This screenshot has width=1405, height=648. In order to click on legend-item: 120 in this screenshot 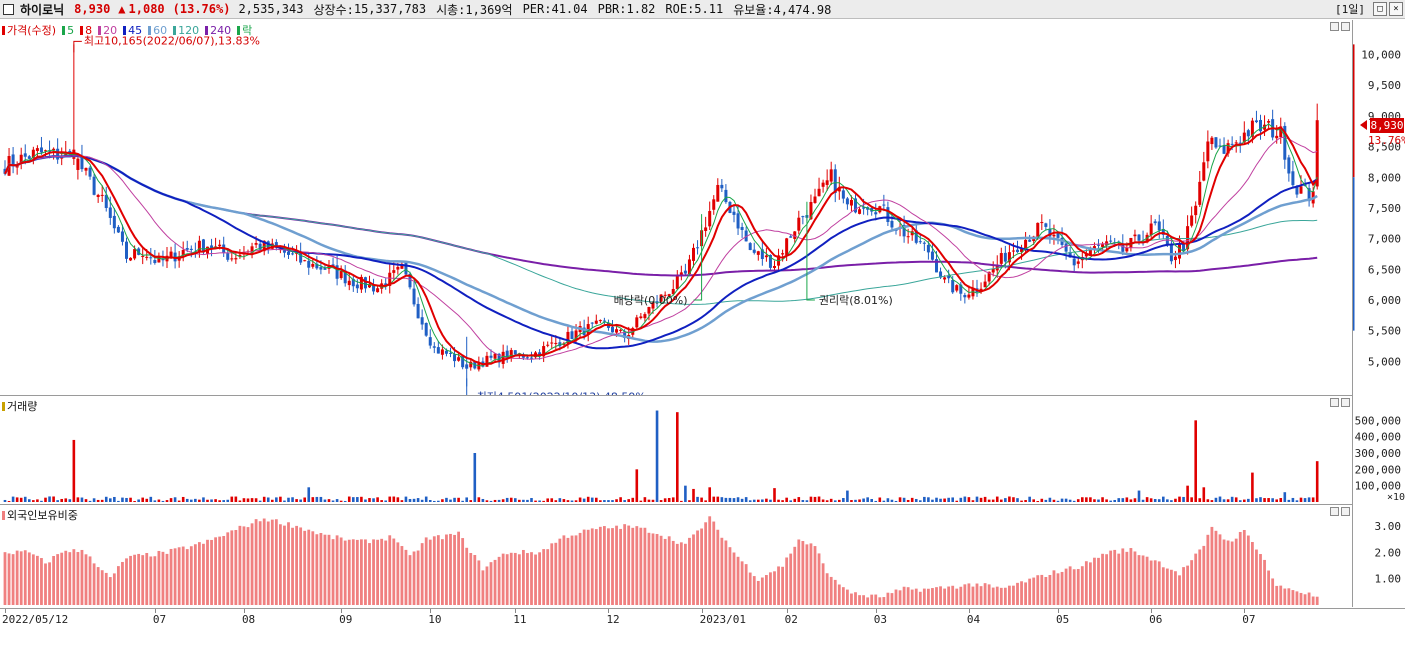, I will do `click(186, 30)`.